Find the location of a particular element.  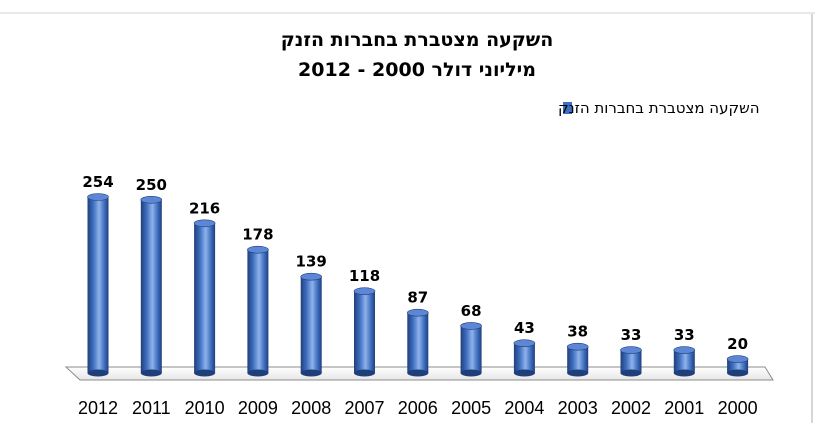

category-label-2003: 2003 is located at coordinates (578, 408).